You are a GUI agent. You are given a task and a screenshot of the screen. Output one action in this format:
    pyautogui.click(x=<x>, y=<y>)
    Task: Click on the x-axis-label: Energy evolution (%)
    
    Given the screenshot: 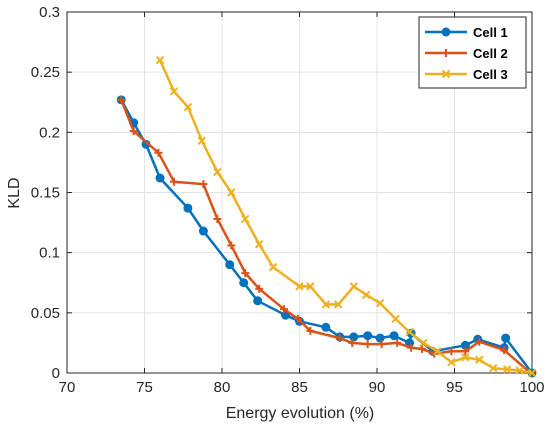 What is the action you would take?
    pyautogui.click(x=300, y=413)
    